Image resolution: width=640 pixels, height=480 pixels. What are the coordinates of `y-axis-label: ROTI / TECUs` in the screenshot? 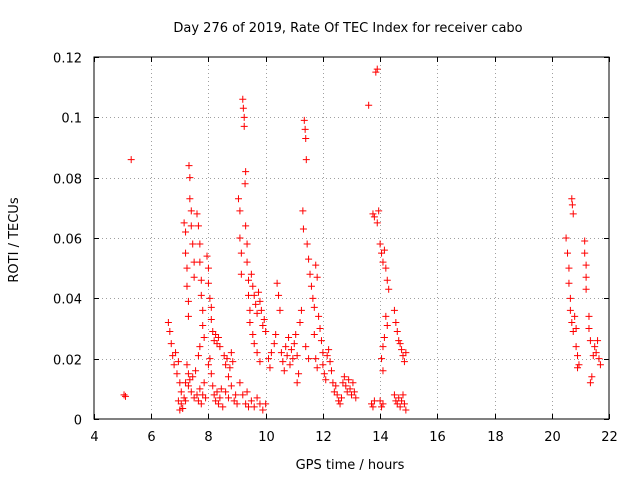 It's located at (14, 239).